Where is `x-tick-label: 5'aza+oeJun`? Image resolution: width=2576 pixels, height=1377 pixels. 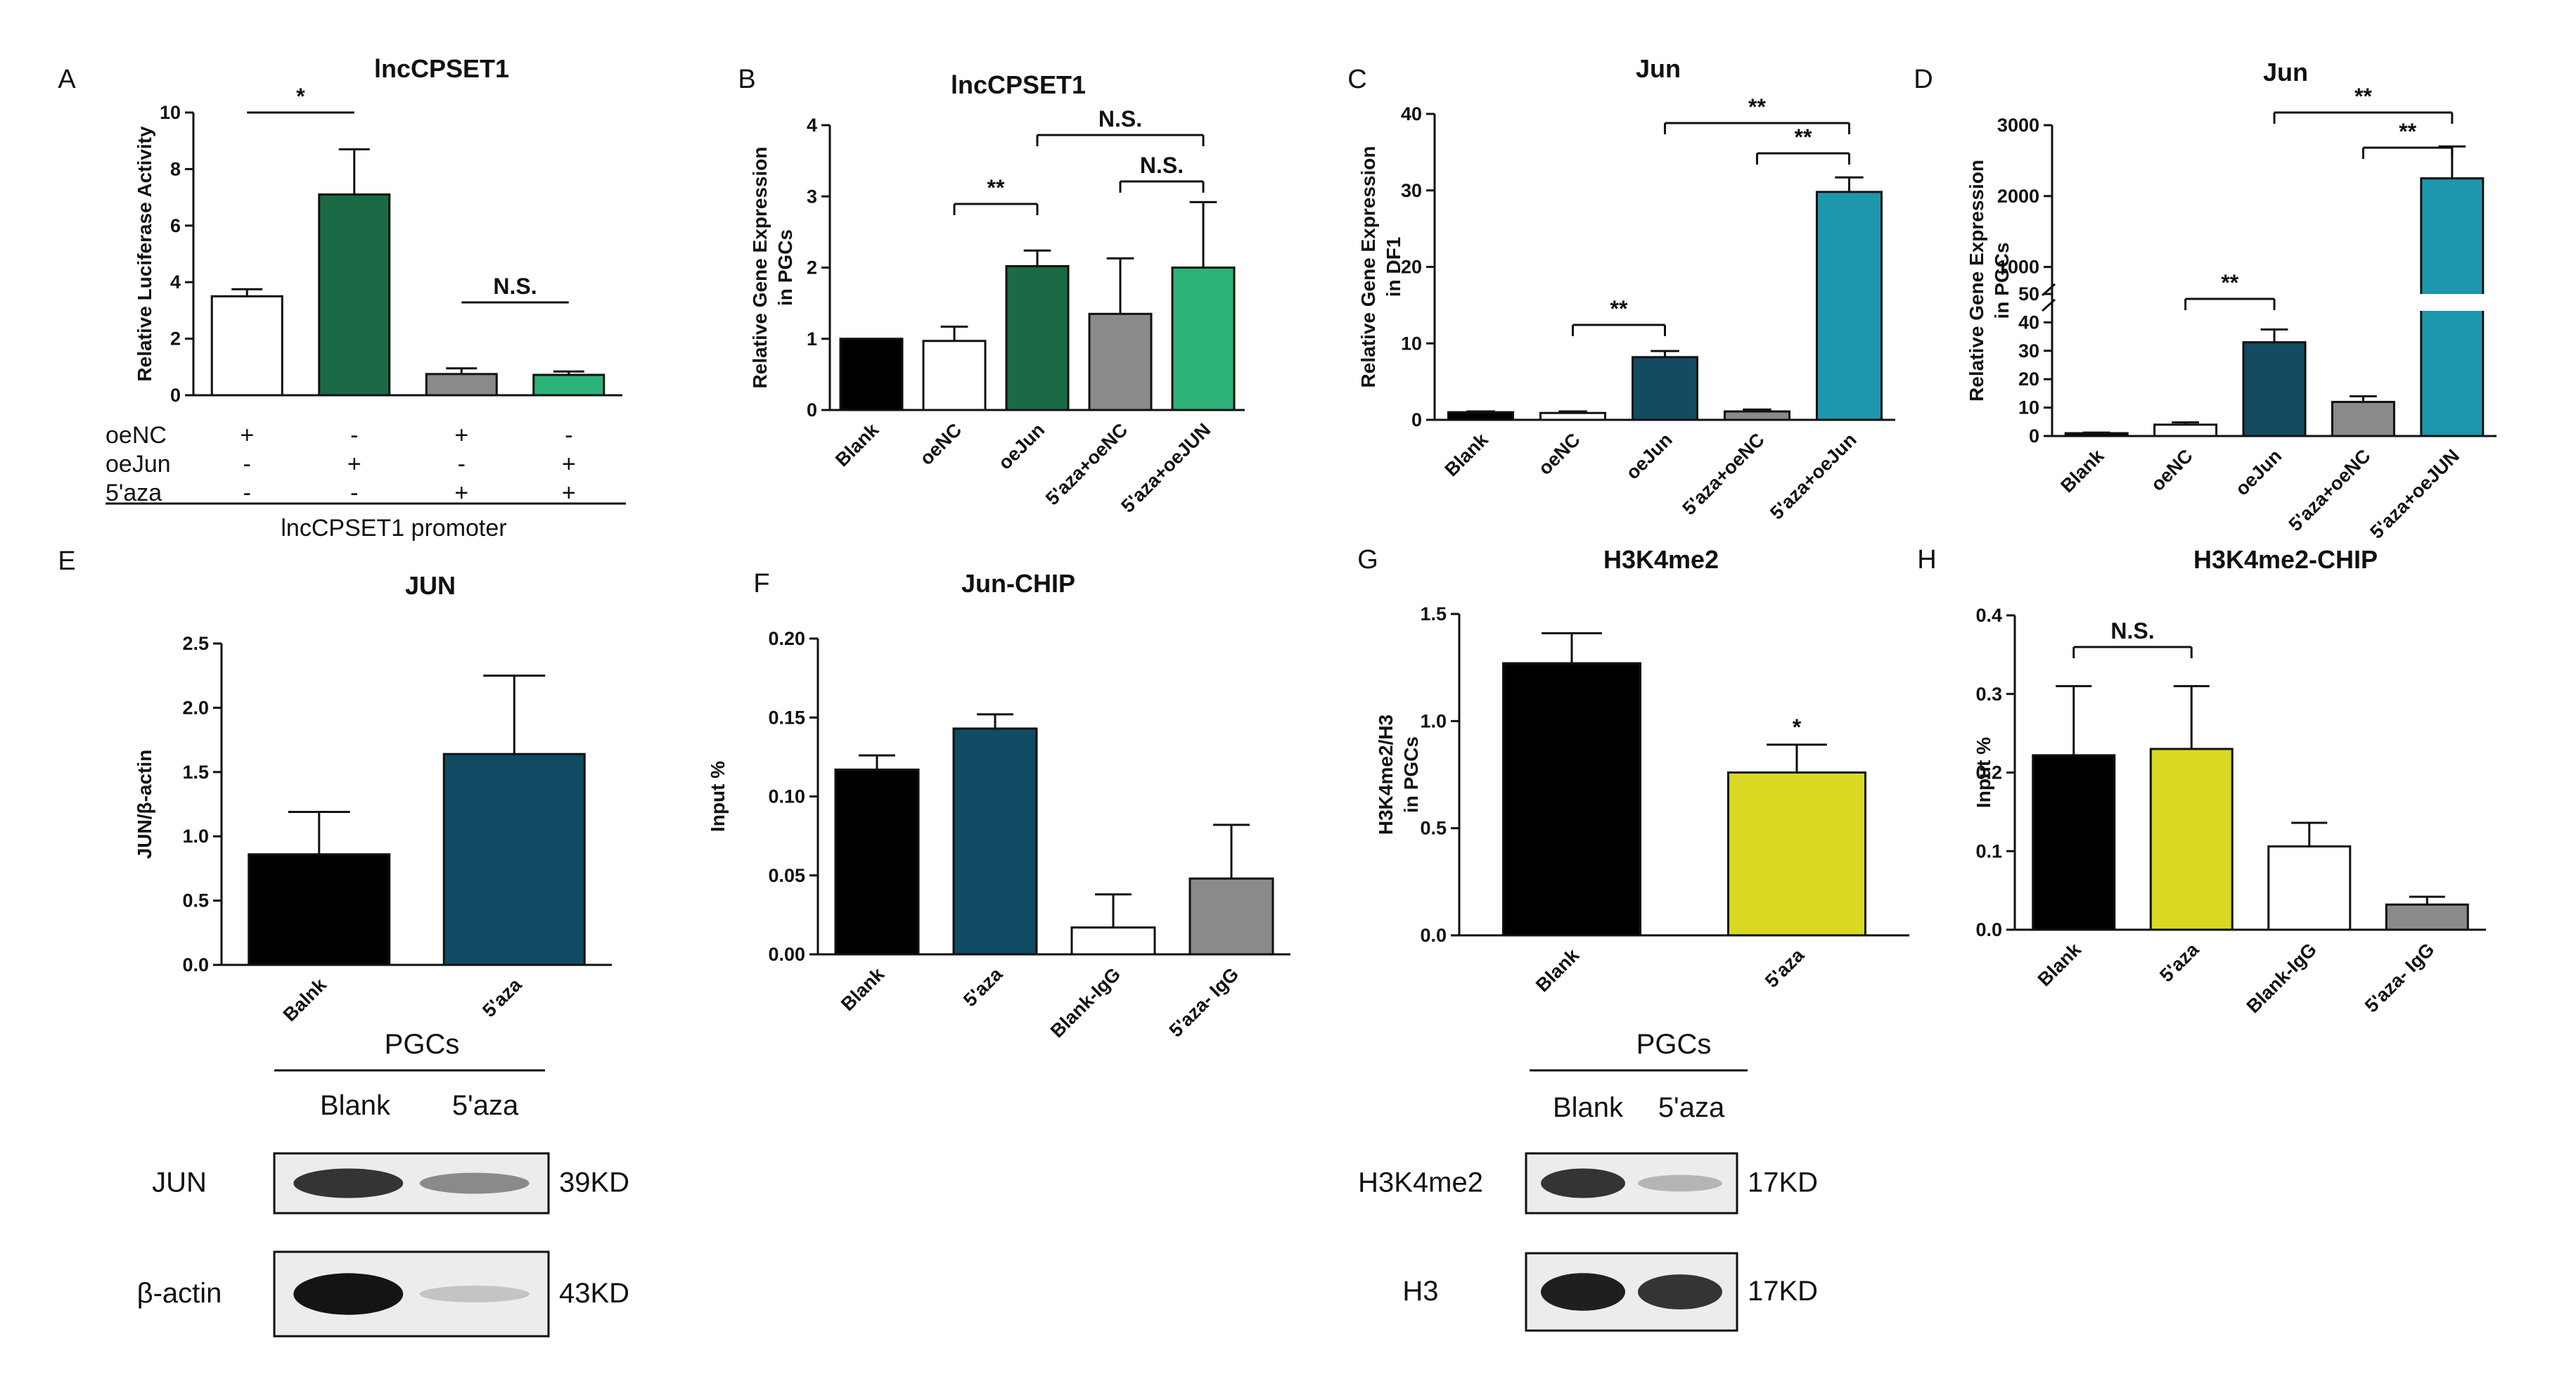
x-tick-label: 5'aza+oeJun is located at coordinates (1813, 476).